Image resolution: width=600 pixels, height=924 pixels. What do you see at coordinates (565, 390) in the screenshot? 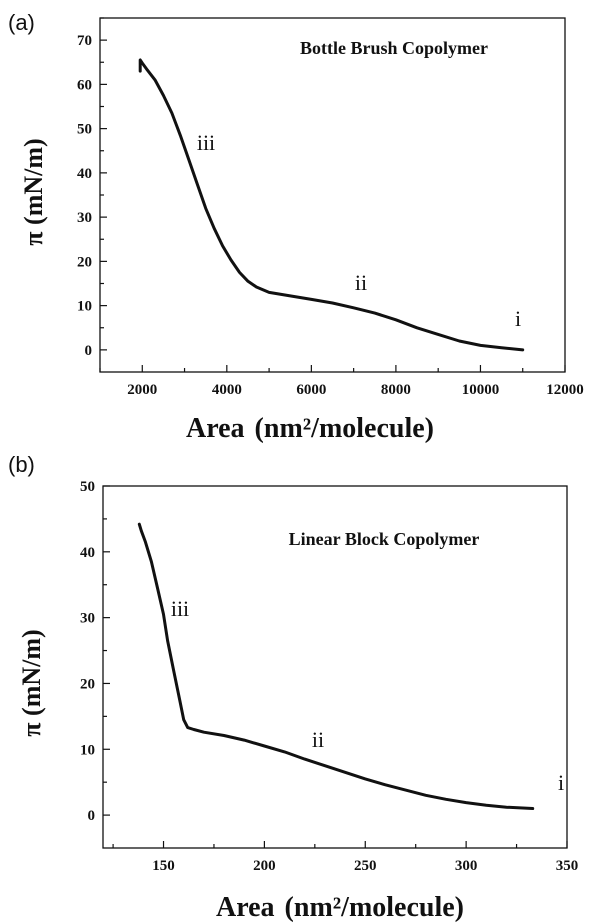
I see `x-tick-label-a: 12000` at bounding box center [565, 390].